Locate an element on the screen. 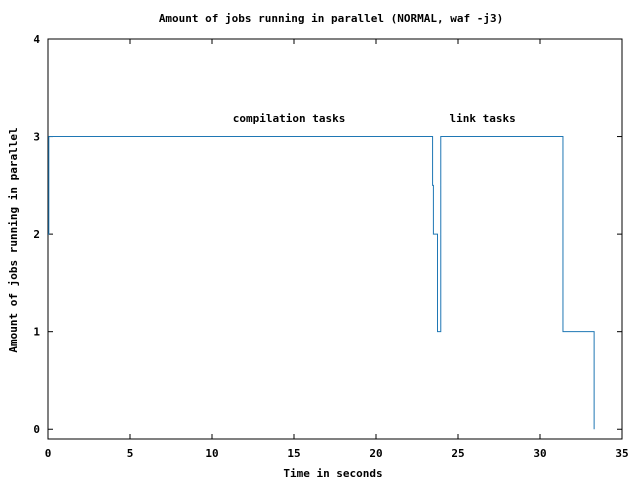 Image resolution: width=640 pixels, height=480 pixels. x-axis-label: Time in seconds is located at coordinates (332, 473).